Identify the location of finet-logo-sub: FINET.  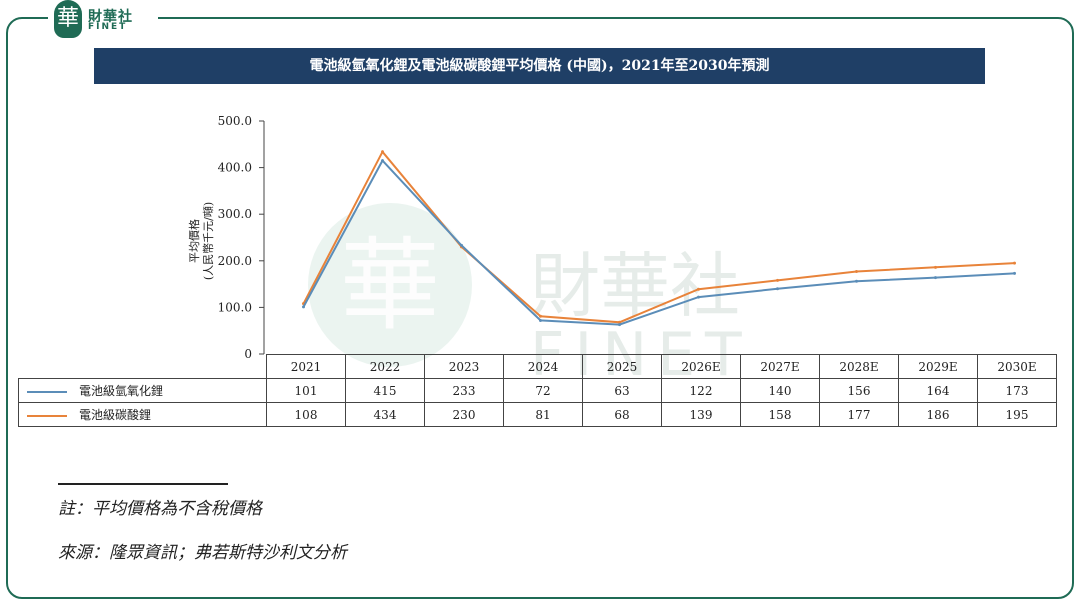
(108, 27).